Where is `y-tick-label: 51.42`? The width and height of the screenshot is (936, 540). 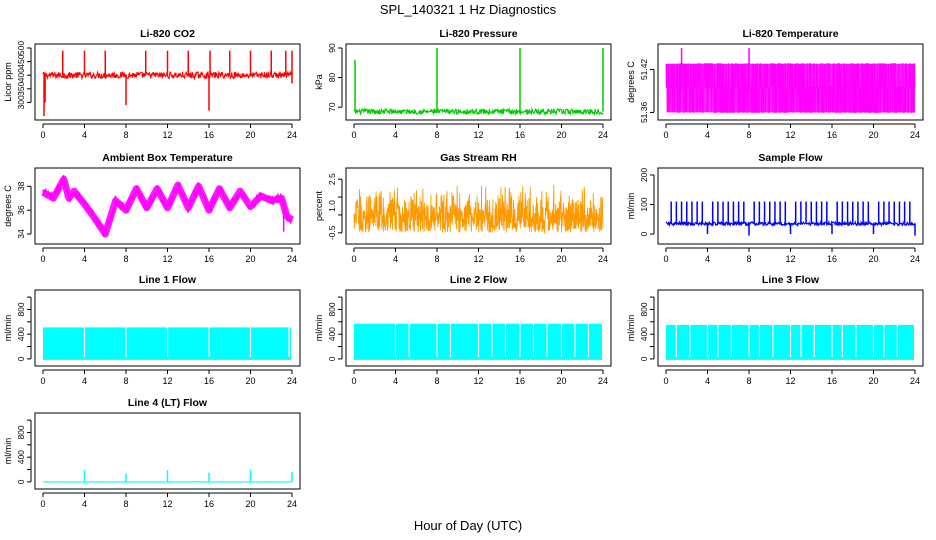
y-tick-label: 51.42 is located at coordinates (644, 70).